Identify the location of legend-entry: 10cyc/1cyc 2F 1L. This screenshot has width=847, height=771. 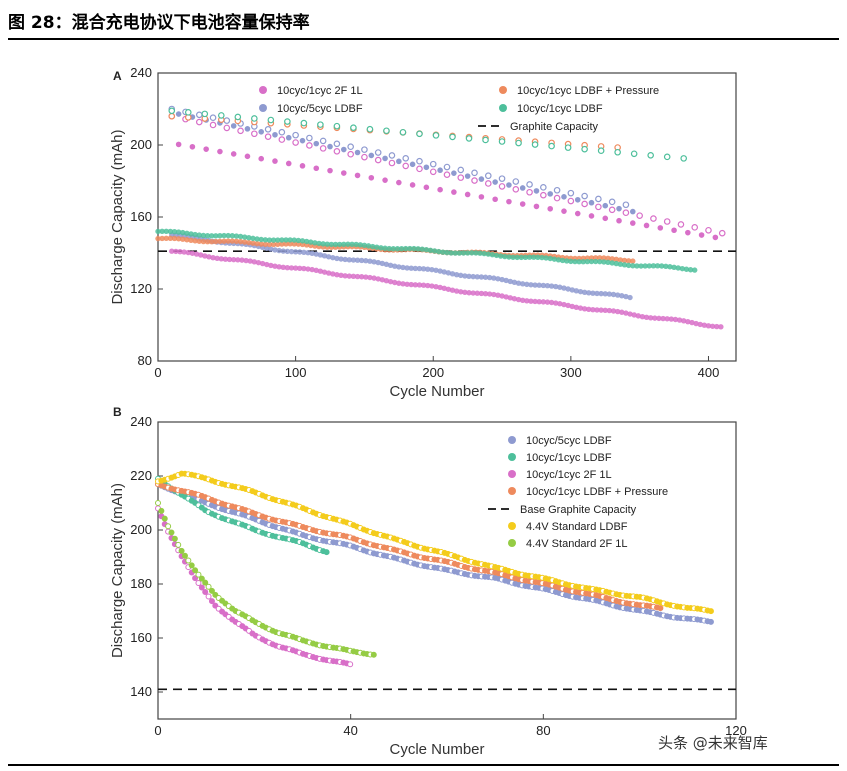
(560, 475).